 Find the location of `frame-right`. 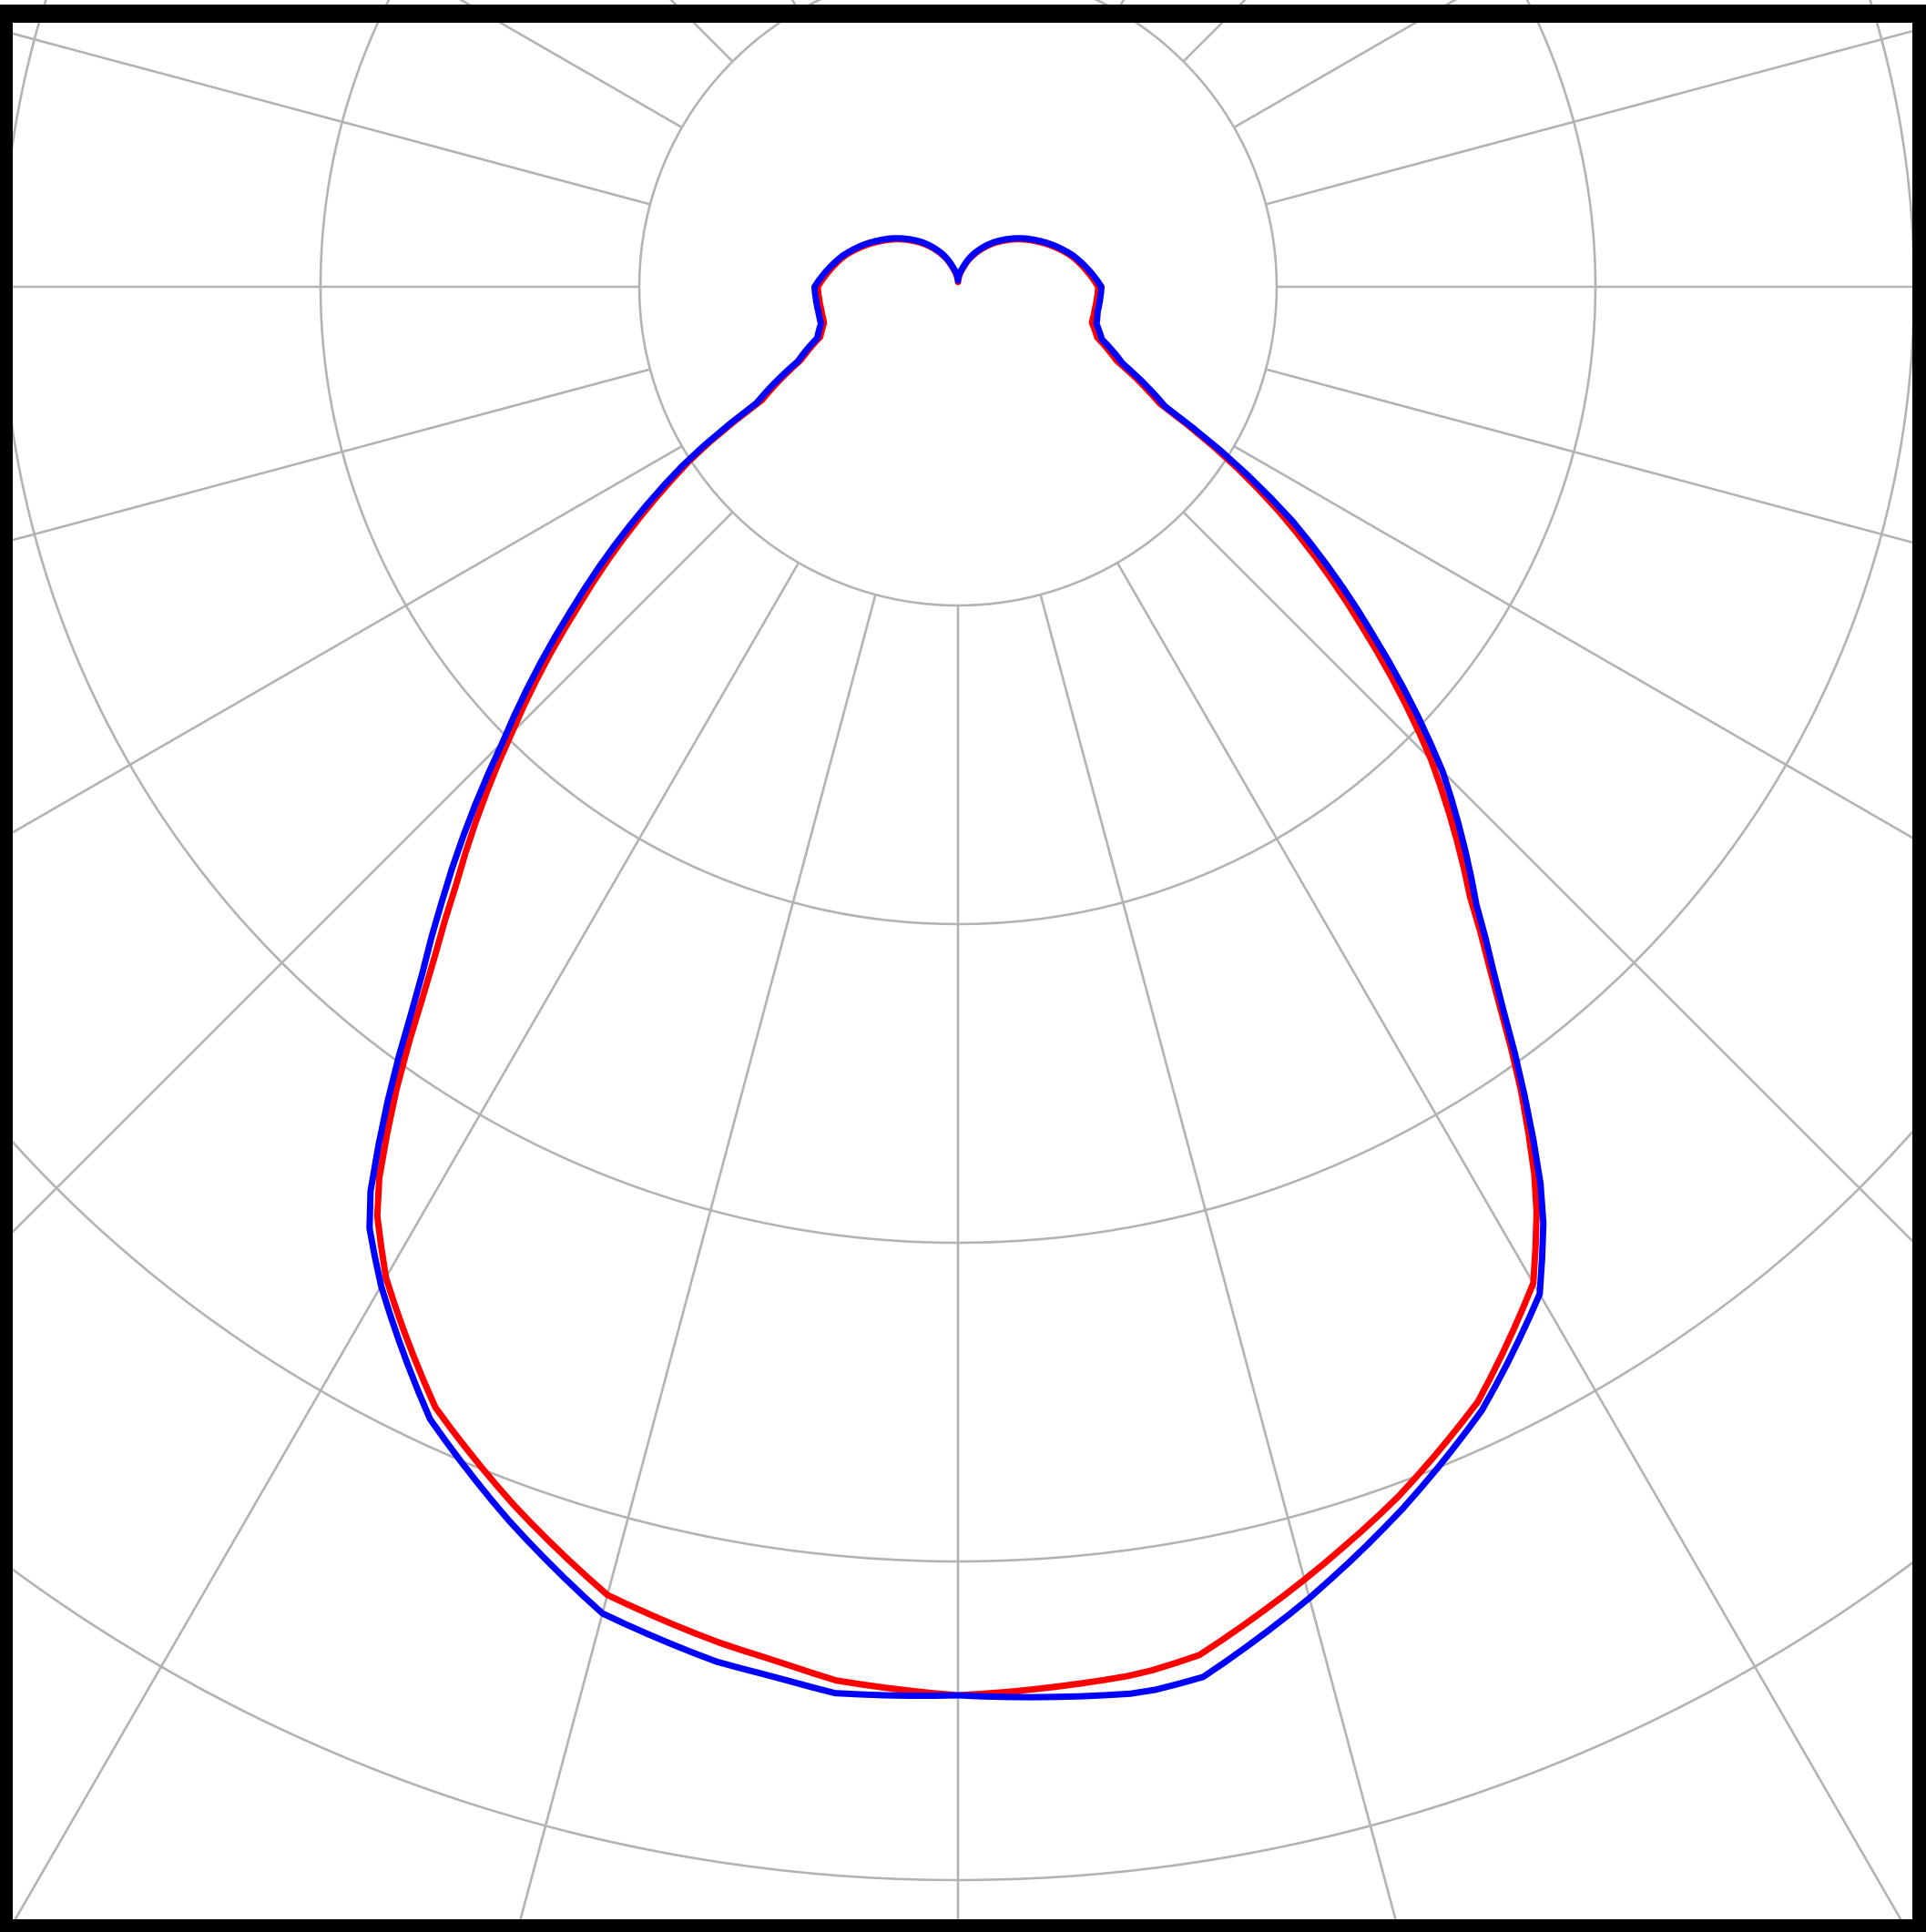

frame-right is located at coordinates (1919, 968).